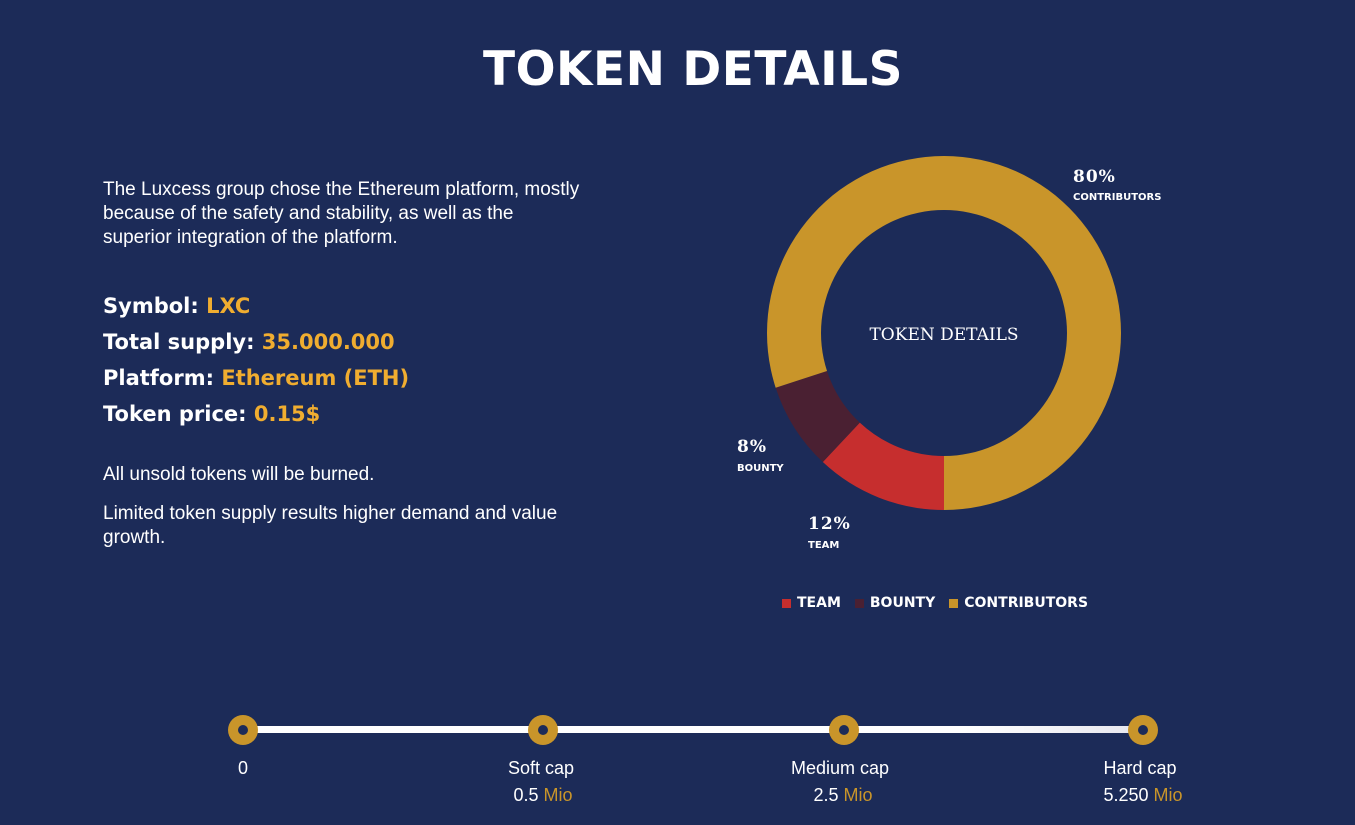 The height and width of the screenshot is (825, 1355). What do you see at coordinates (752, 447) in the screenshot?
I see `slice-label-bounty: 8%` at bounding box center [752, 447].